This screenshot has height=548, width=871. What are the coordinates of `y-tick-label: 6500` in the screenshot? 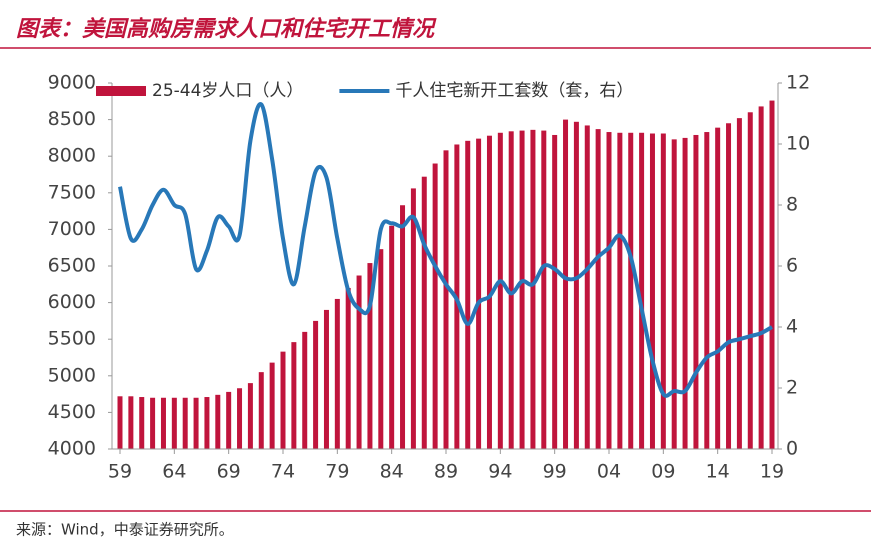 It's located at (72, 266).